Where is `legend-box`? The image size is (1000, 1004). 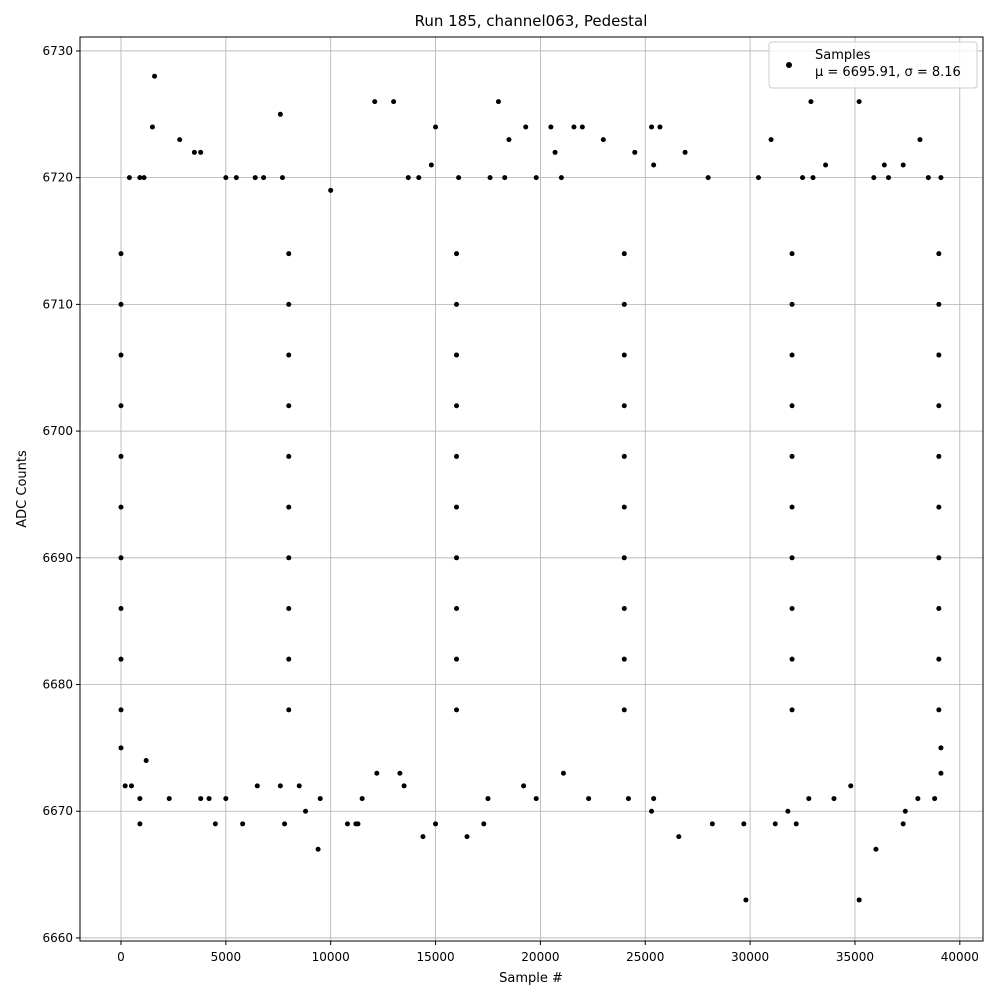 legend-box is located at coordinates (873, 65).